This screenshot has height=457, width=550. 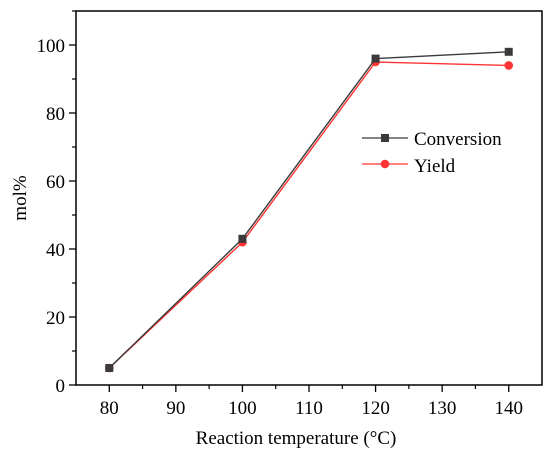 What do you see at coordinates (375, 408) in the screenshot?
I see `x-tick-label-120: 120` at bounding box center [375, 408].